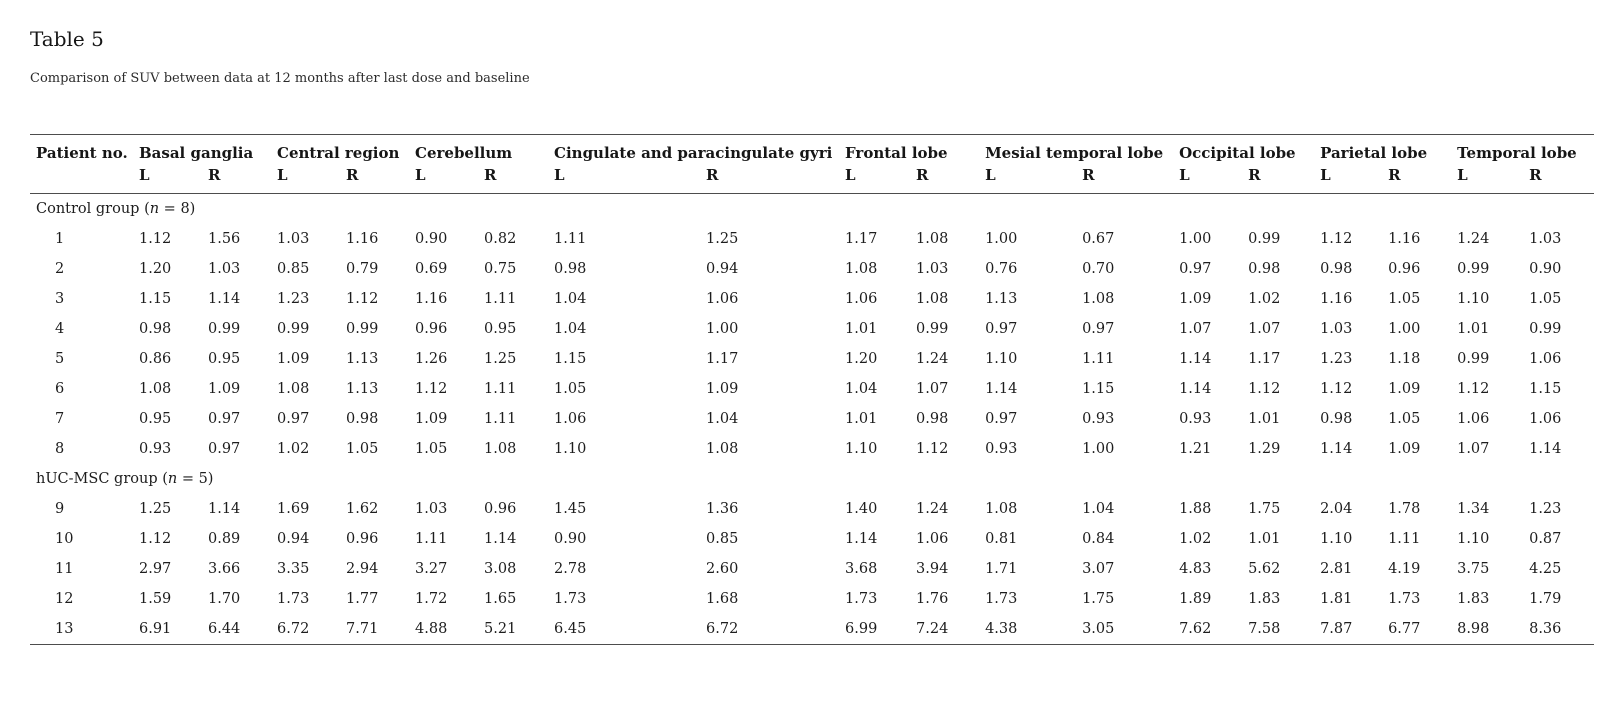  I want to click on suv-value-cell: 0.87, so click(1545, 539).